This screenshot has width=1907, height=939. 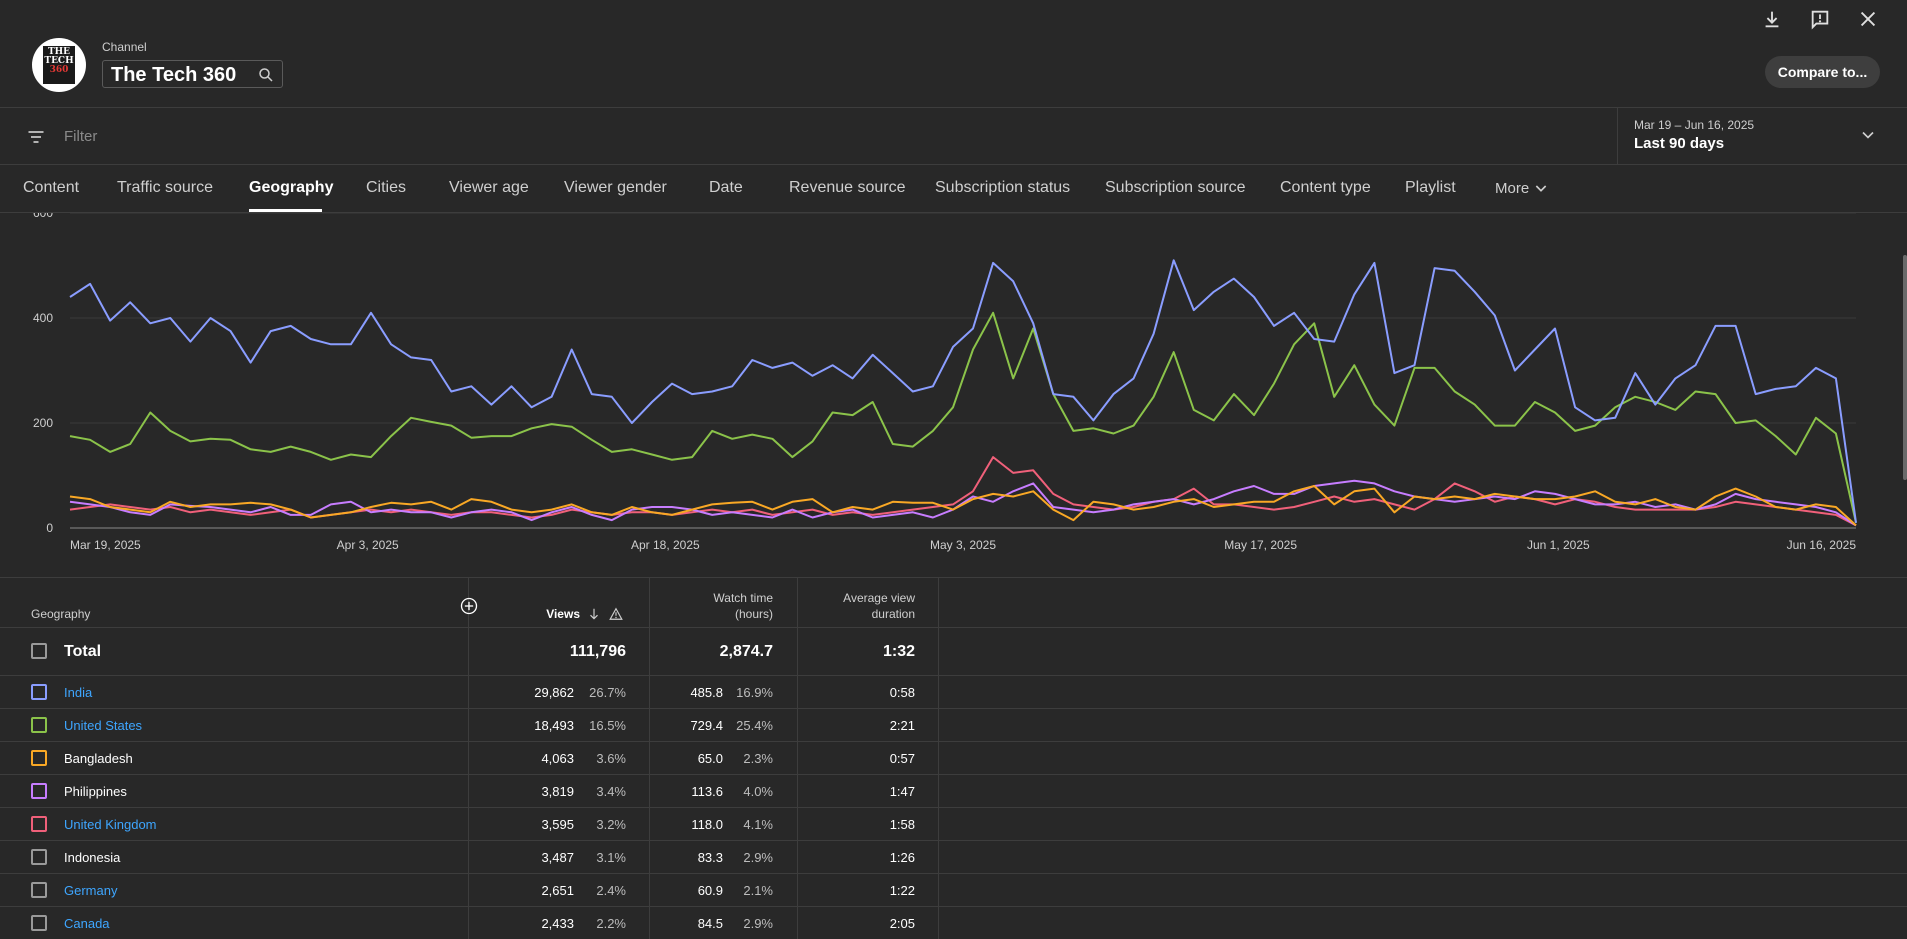 I want to click on table-row: Canada 2,433 2.2% 84.5 2.9% 2:05, so click(x=953, y=923).